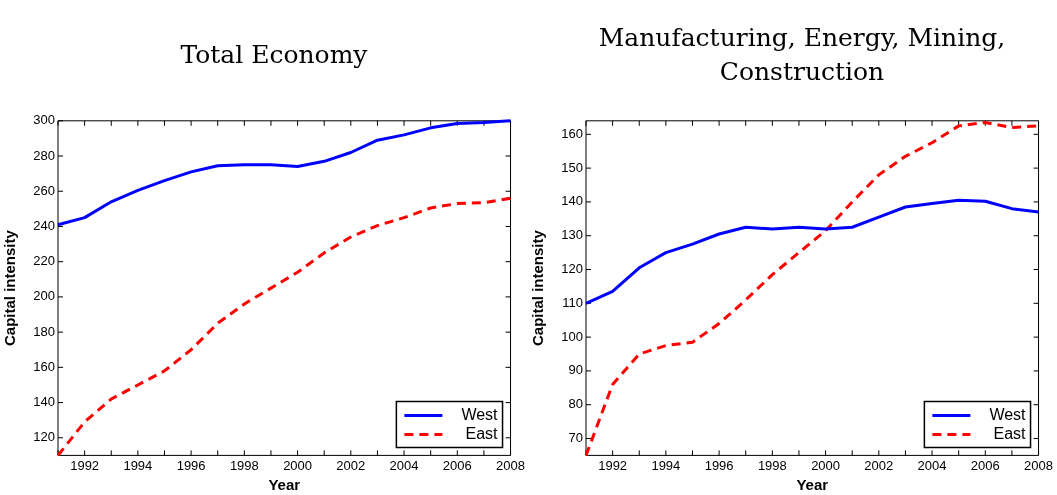 This screenshot has width=1057, height=495. What do you see at coordinates (44, 190) in the screenshot?
I see `y-tick-label: 260` at bounding box center [44, 190].